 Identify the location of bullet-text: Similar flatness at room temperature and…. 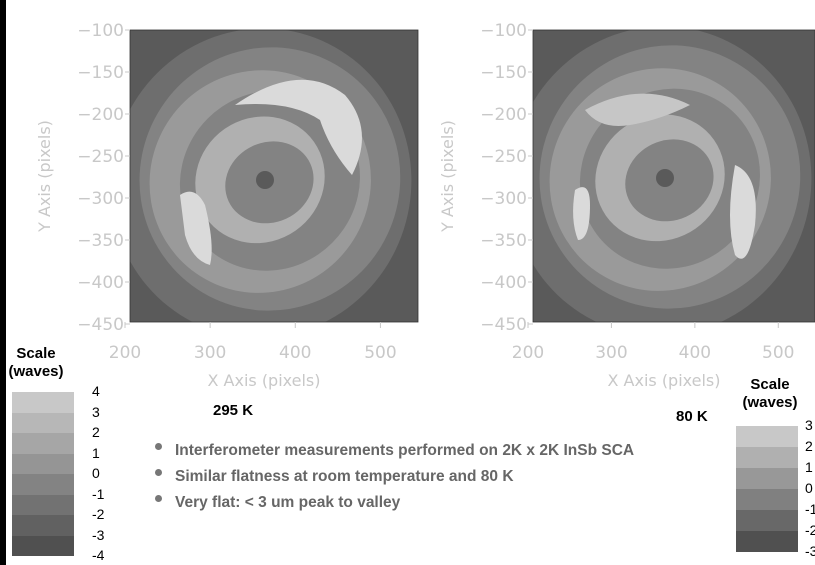
(344, 476).